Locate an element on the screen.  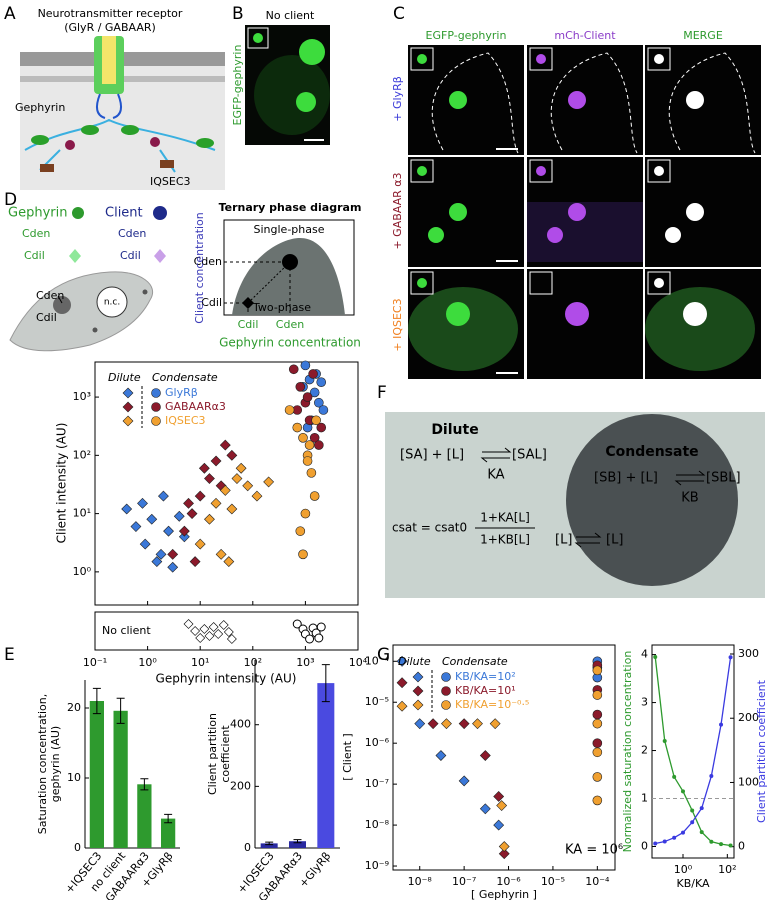
x-tick-label: 10⁰ is located at coordinates (683, 869).